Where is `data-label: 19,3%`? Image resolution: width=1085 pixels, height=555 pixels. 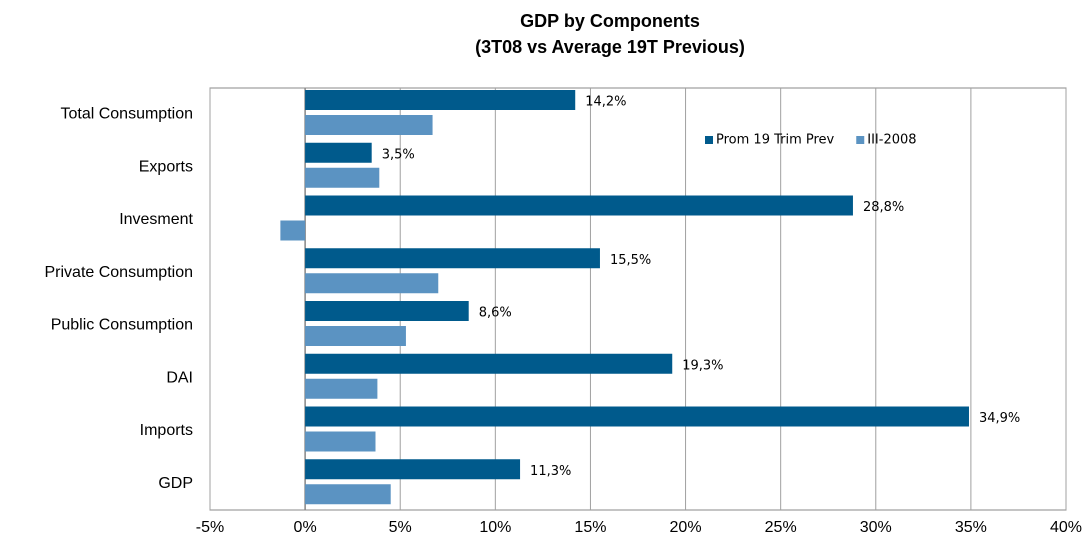 data-label: 19,3% is located at coordinates (702, 365).